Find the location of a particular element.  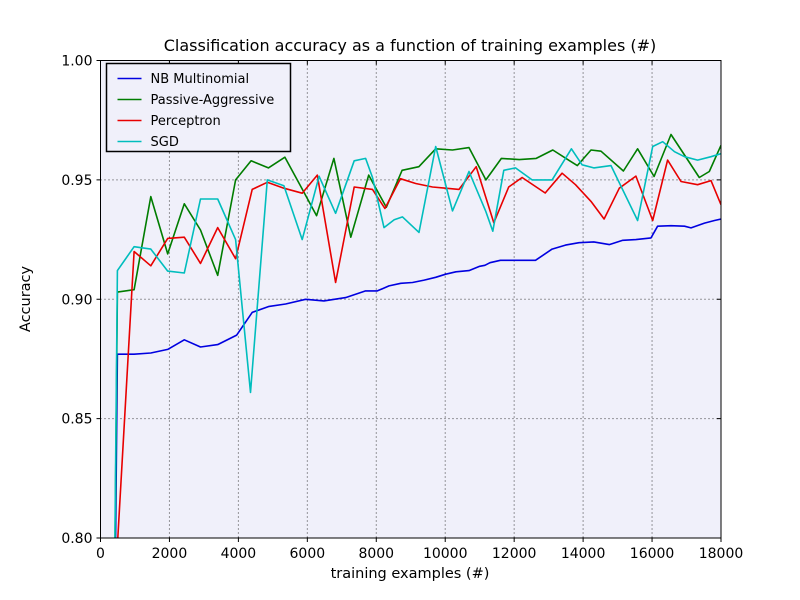

x-tick-label: 12000 is located at coordinates (514, 554).